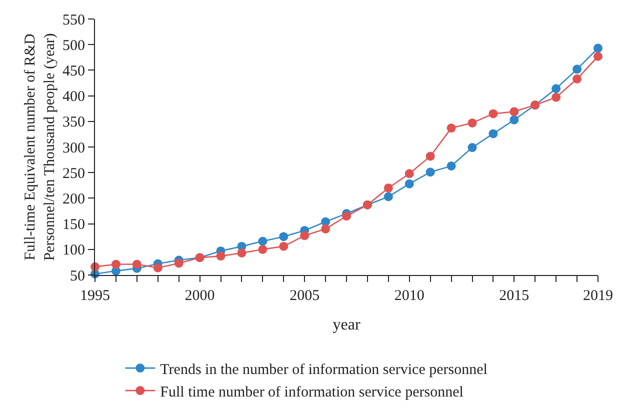 This screenshot has width=625, height=419. What do you see at coordinates (199, 296) in the screenshot?
I see `x-tick-label: 2000` at bounding box center [199, 296].